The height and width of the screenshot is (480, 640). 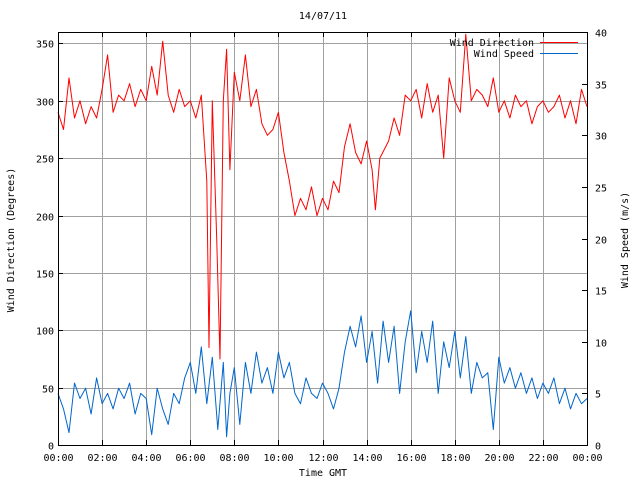 I want to click on x-tick-label: 02:00, so click(x=102, y=458).